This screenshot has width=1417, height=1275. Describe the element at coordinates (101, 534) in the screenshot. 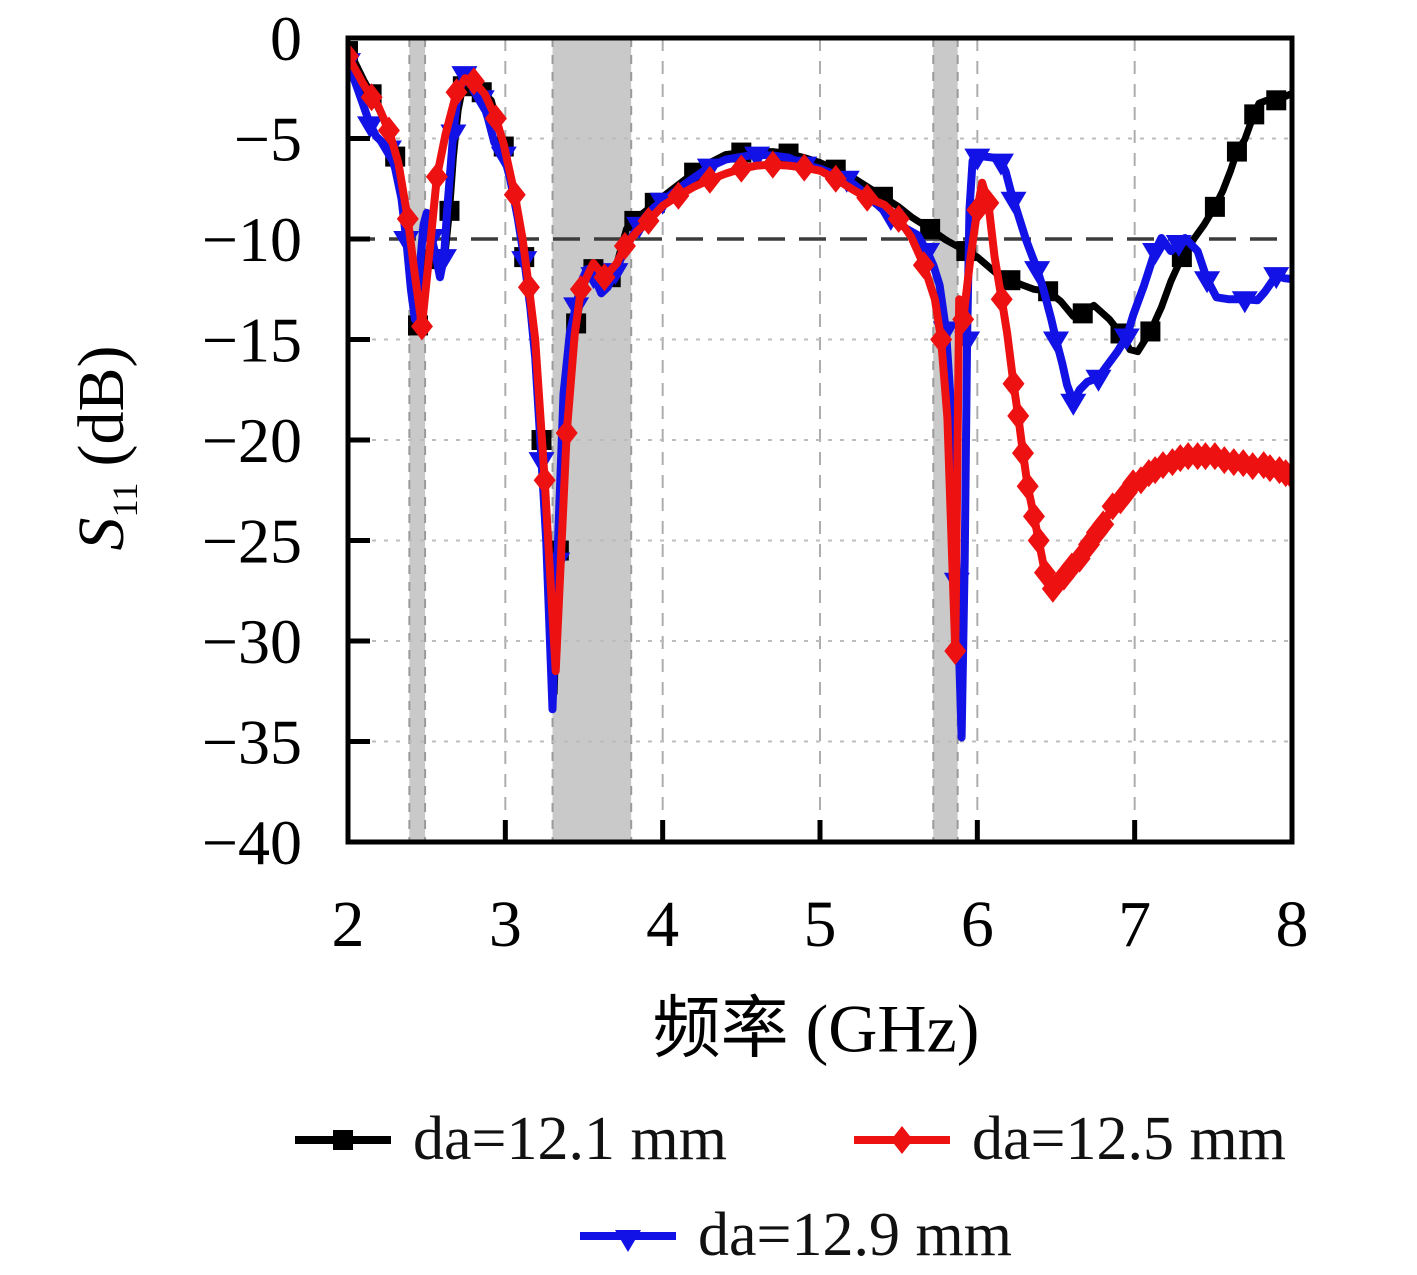

I see `y-axis-symbol: S` at that location.